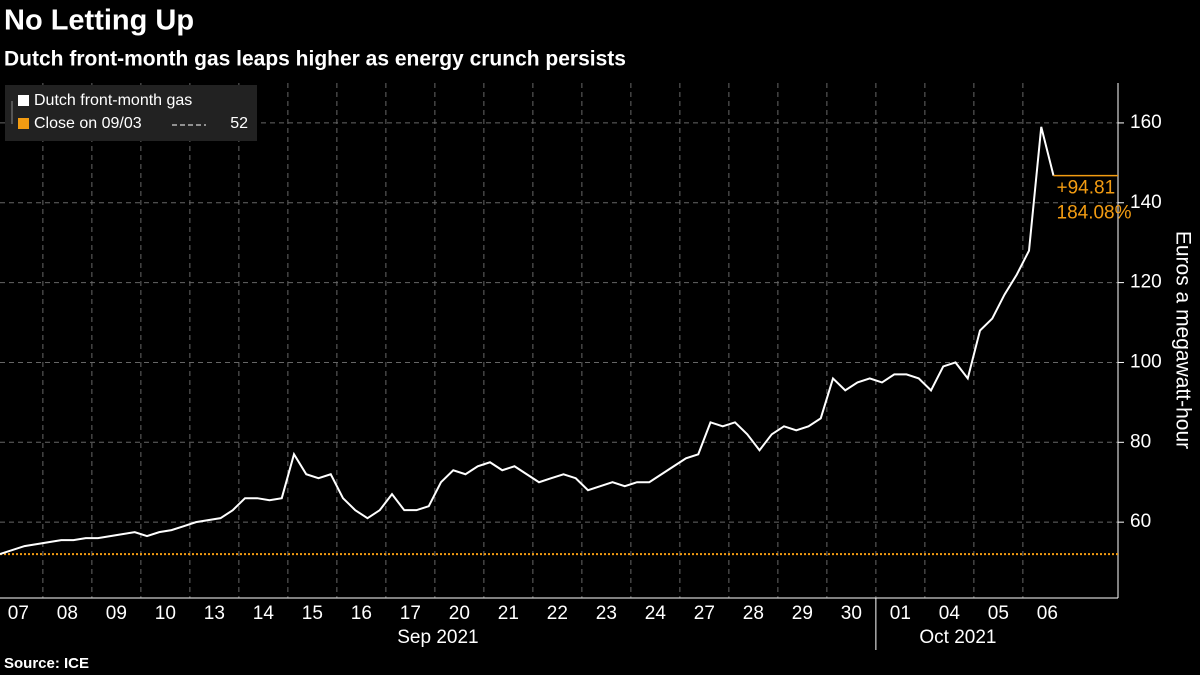 The image size is (1200, 675). What do you see at coordinates (753, 613) in the screenshot?
I see `x-tick-label: 28` at bounding box center [753, 613].